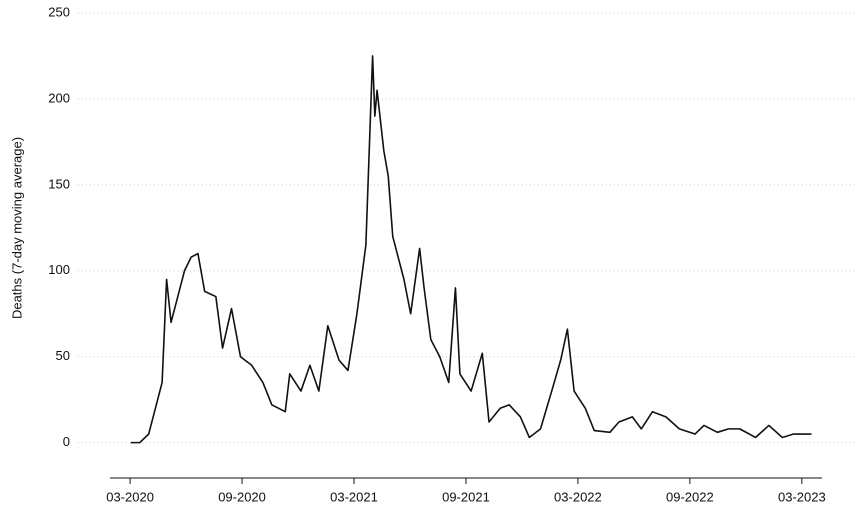  Describe the element at coordinates (242, 496) in the screenshot. I see `x-tick-label: 09-2020` at that location.